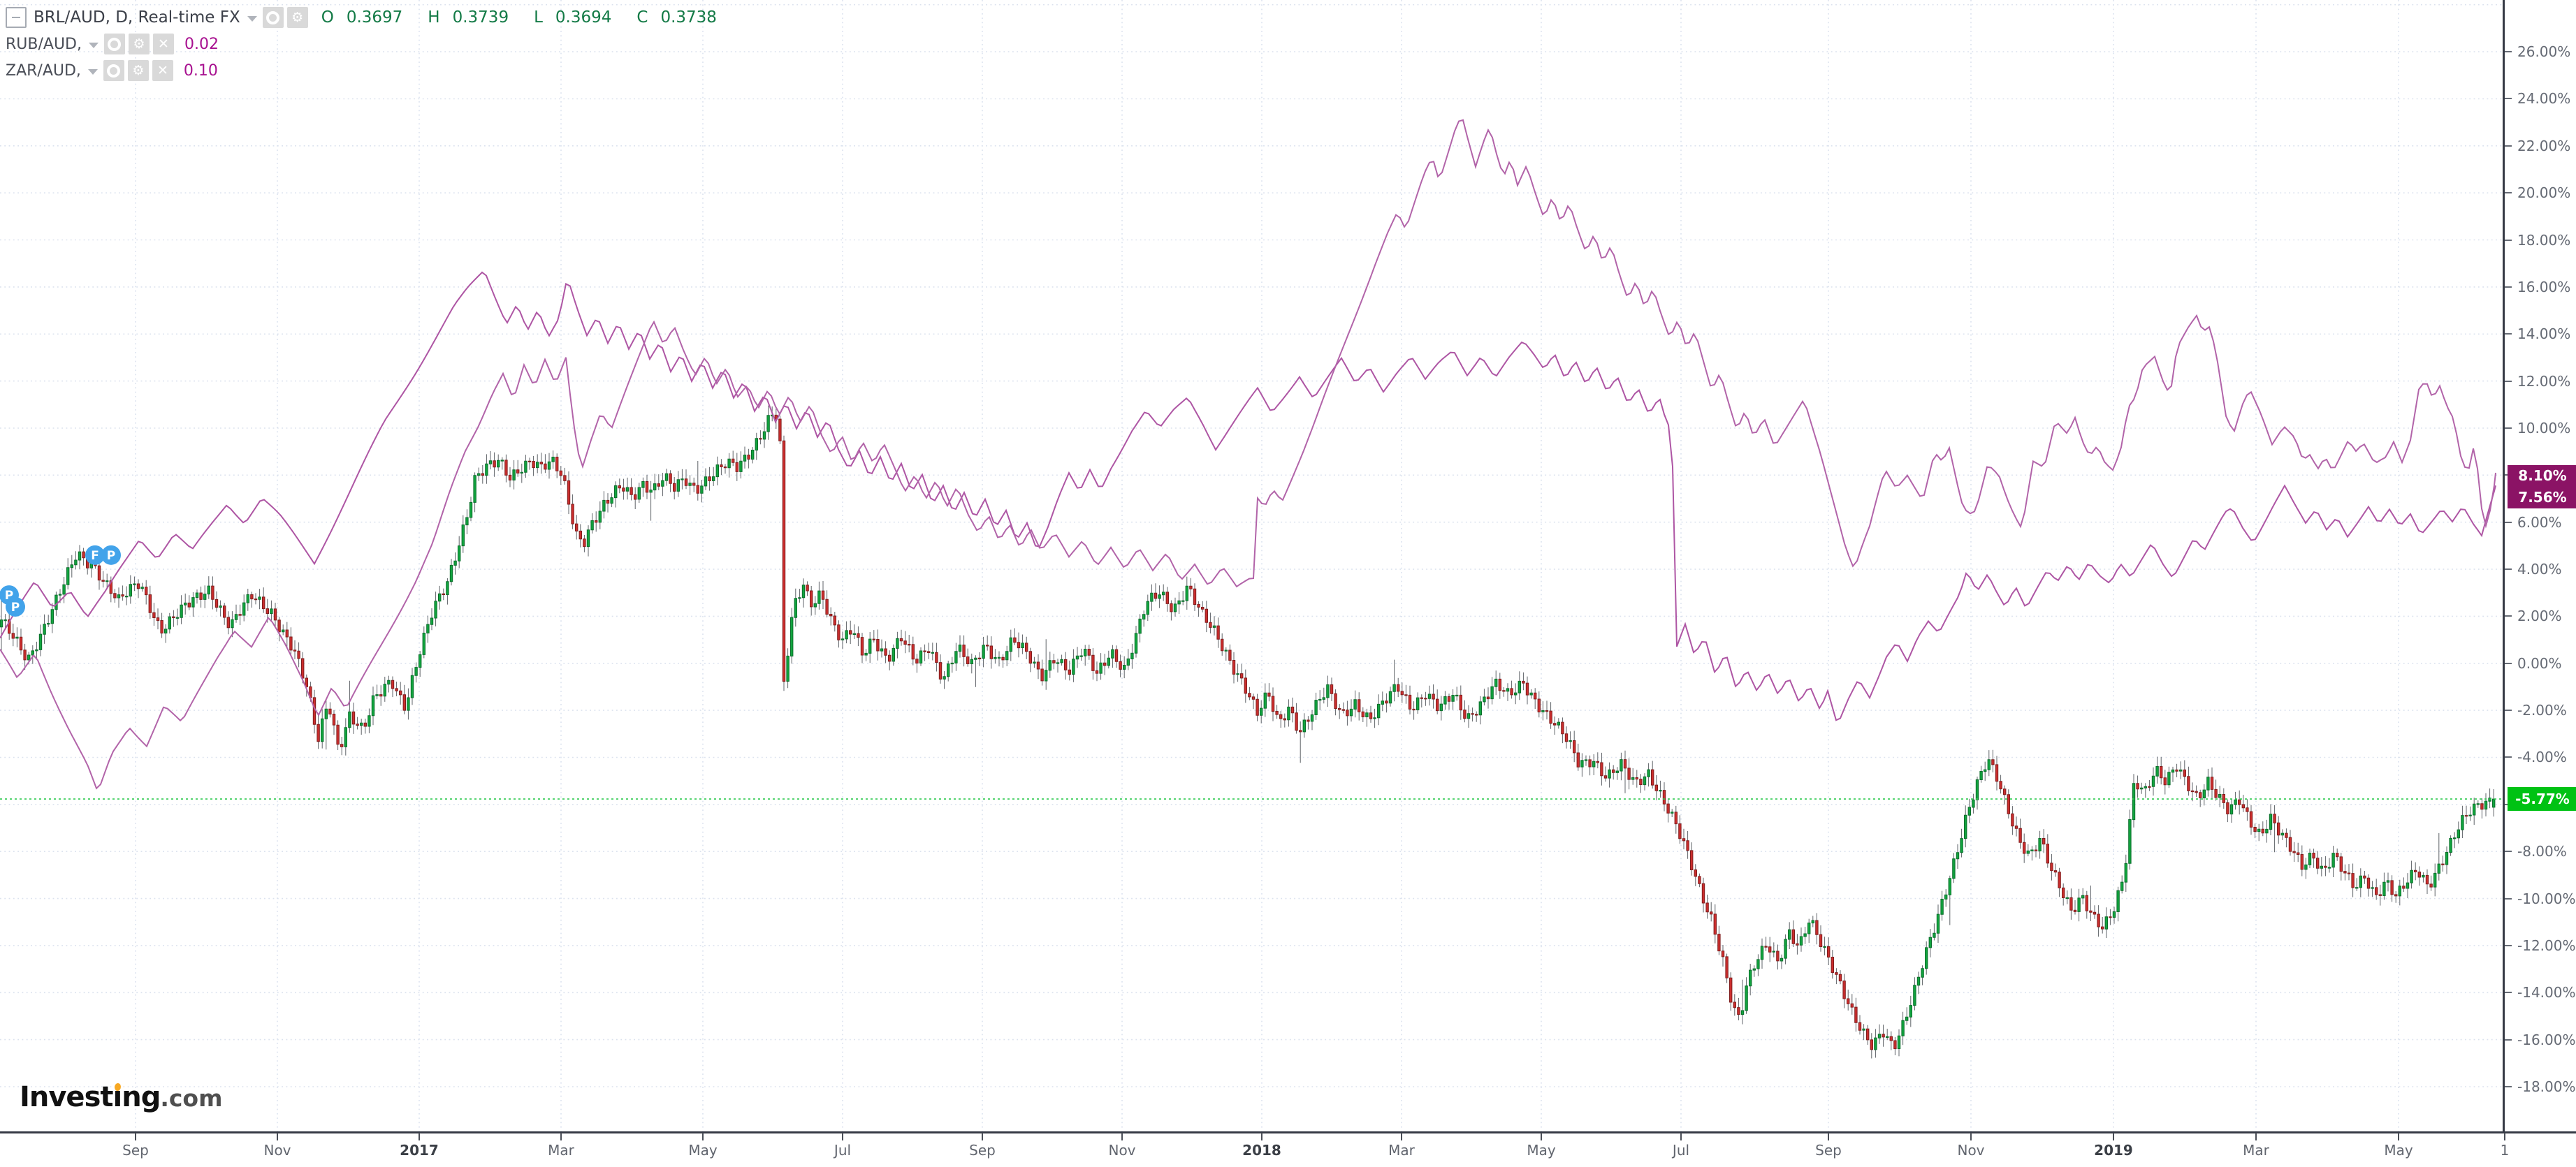  What do you see at coordinates (2546, 898) in the screenshot?
I see `price-axis-label: -10.00%` at bounding box center [2546, 898].